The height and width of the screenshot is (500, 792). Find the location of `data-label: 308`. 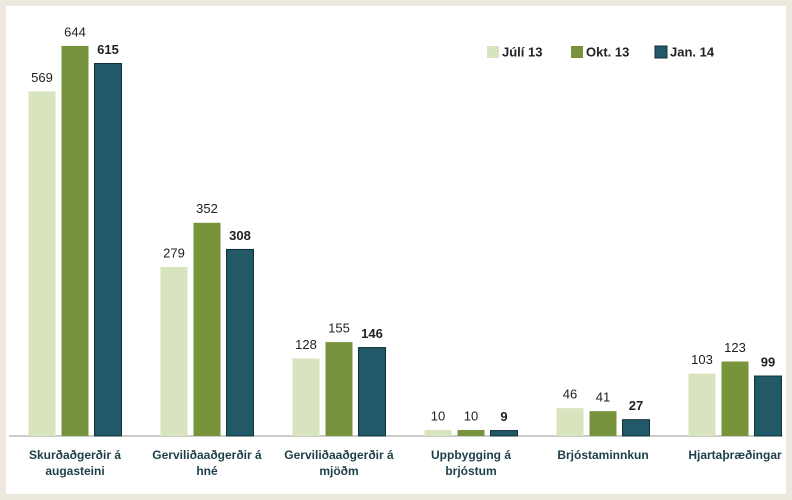

data-label: 308 is located at coordinates (240, 235).